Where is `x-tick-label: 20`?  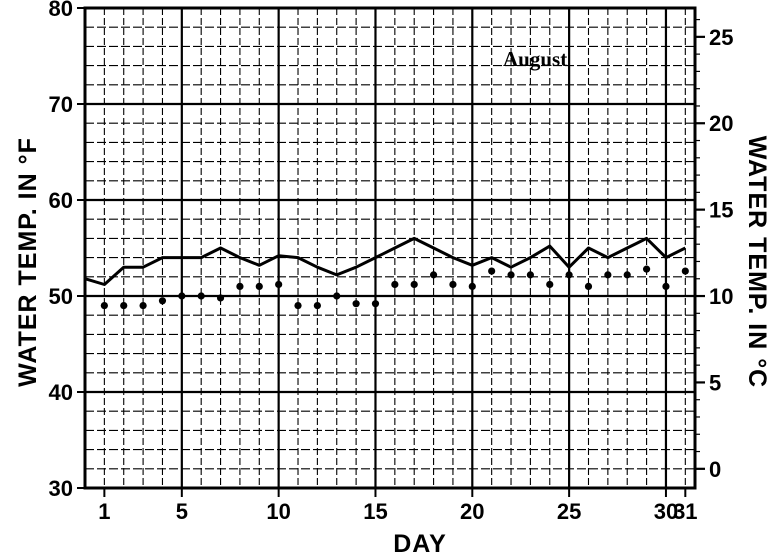
x-tick-label: 20 is located at coordinates (472, 511).